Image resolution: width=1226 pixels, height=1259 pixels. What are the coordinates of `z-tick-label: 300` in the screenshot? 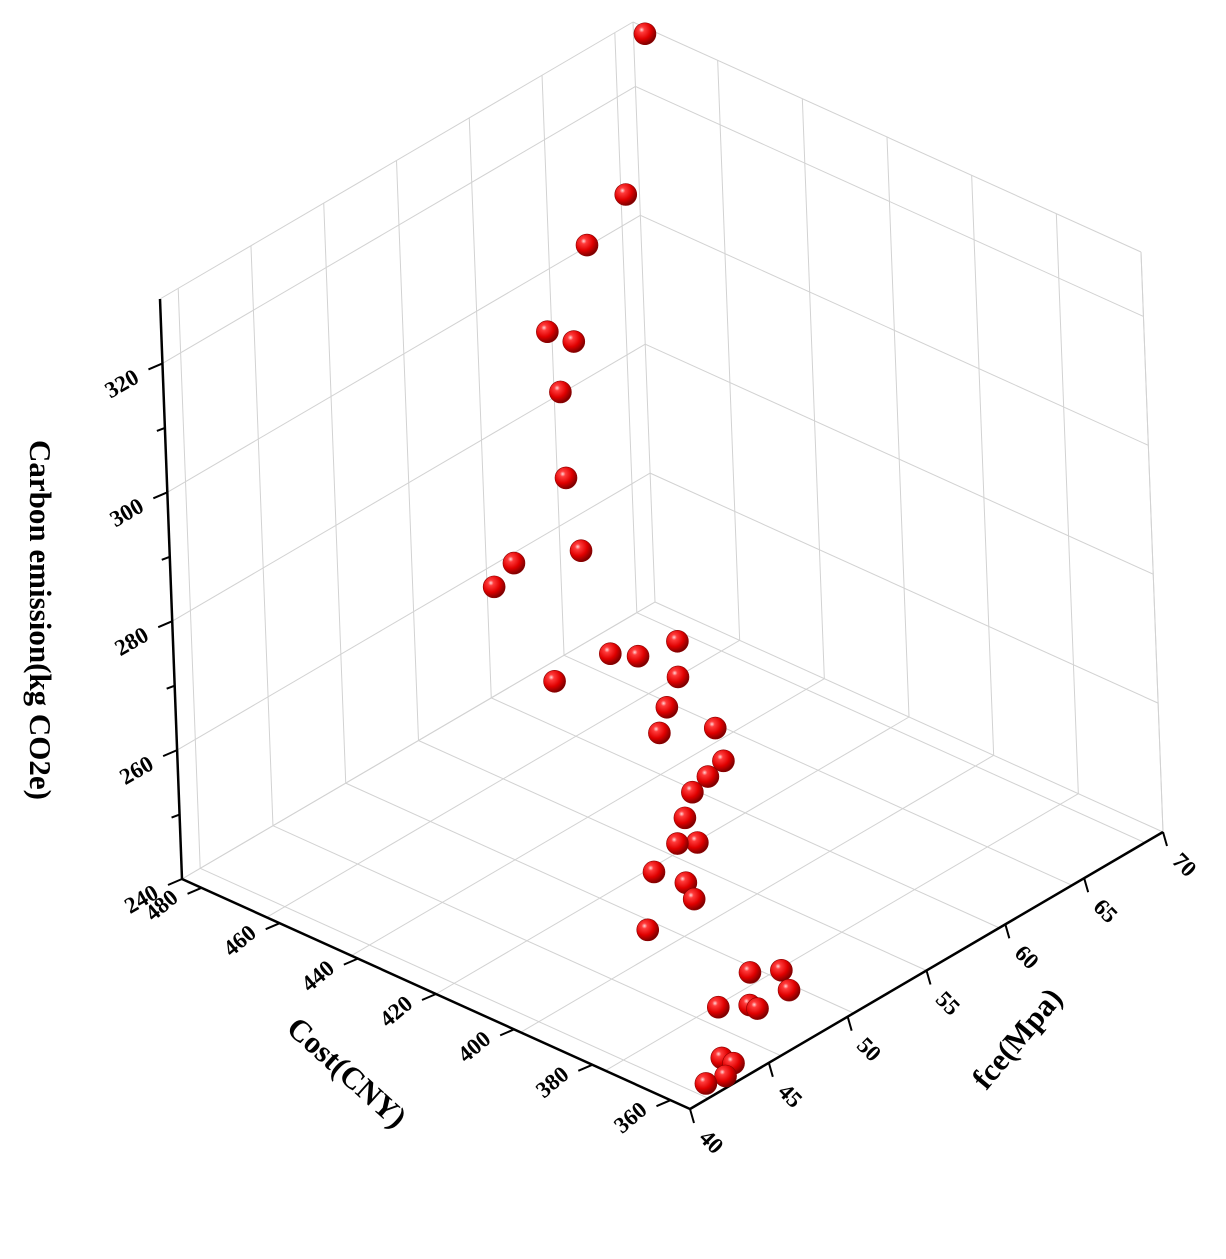 It's located at (126, 512).